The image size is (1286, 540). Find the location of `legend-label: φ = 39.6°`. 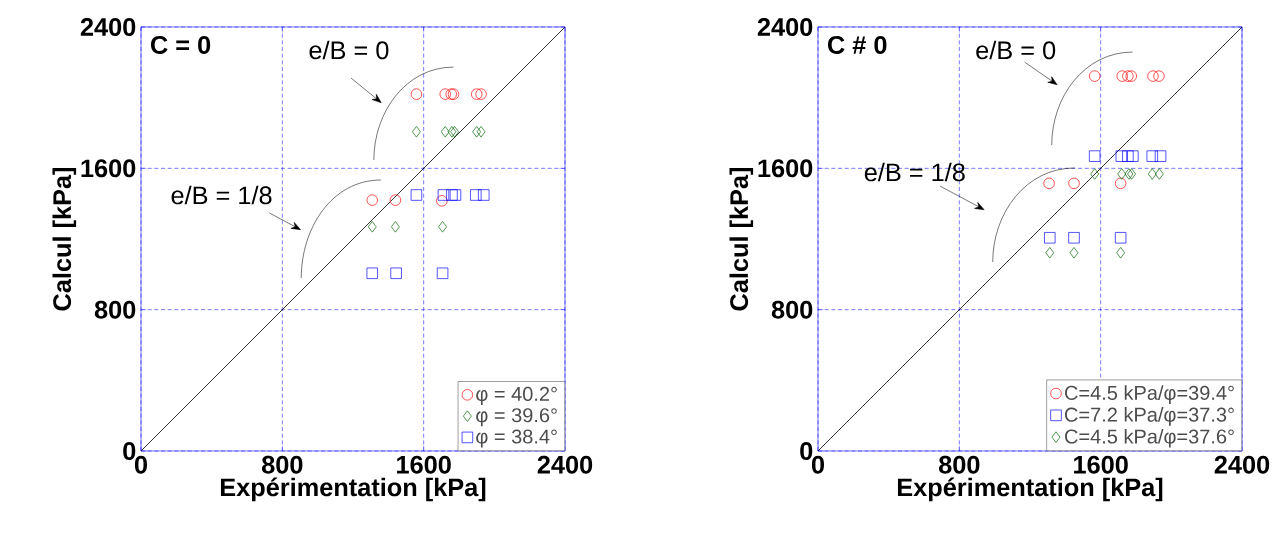

legend-label: φ = 39.6° is located at coordinates (516, 417).